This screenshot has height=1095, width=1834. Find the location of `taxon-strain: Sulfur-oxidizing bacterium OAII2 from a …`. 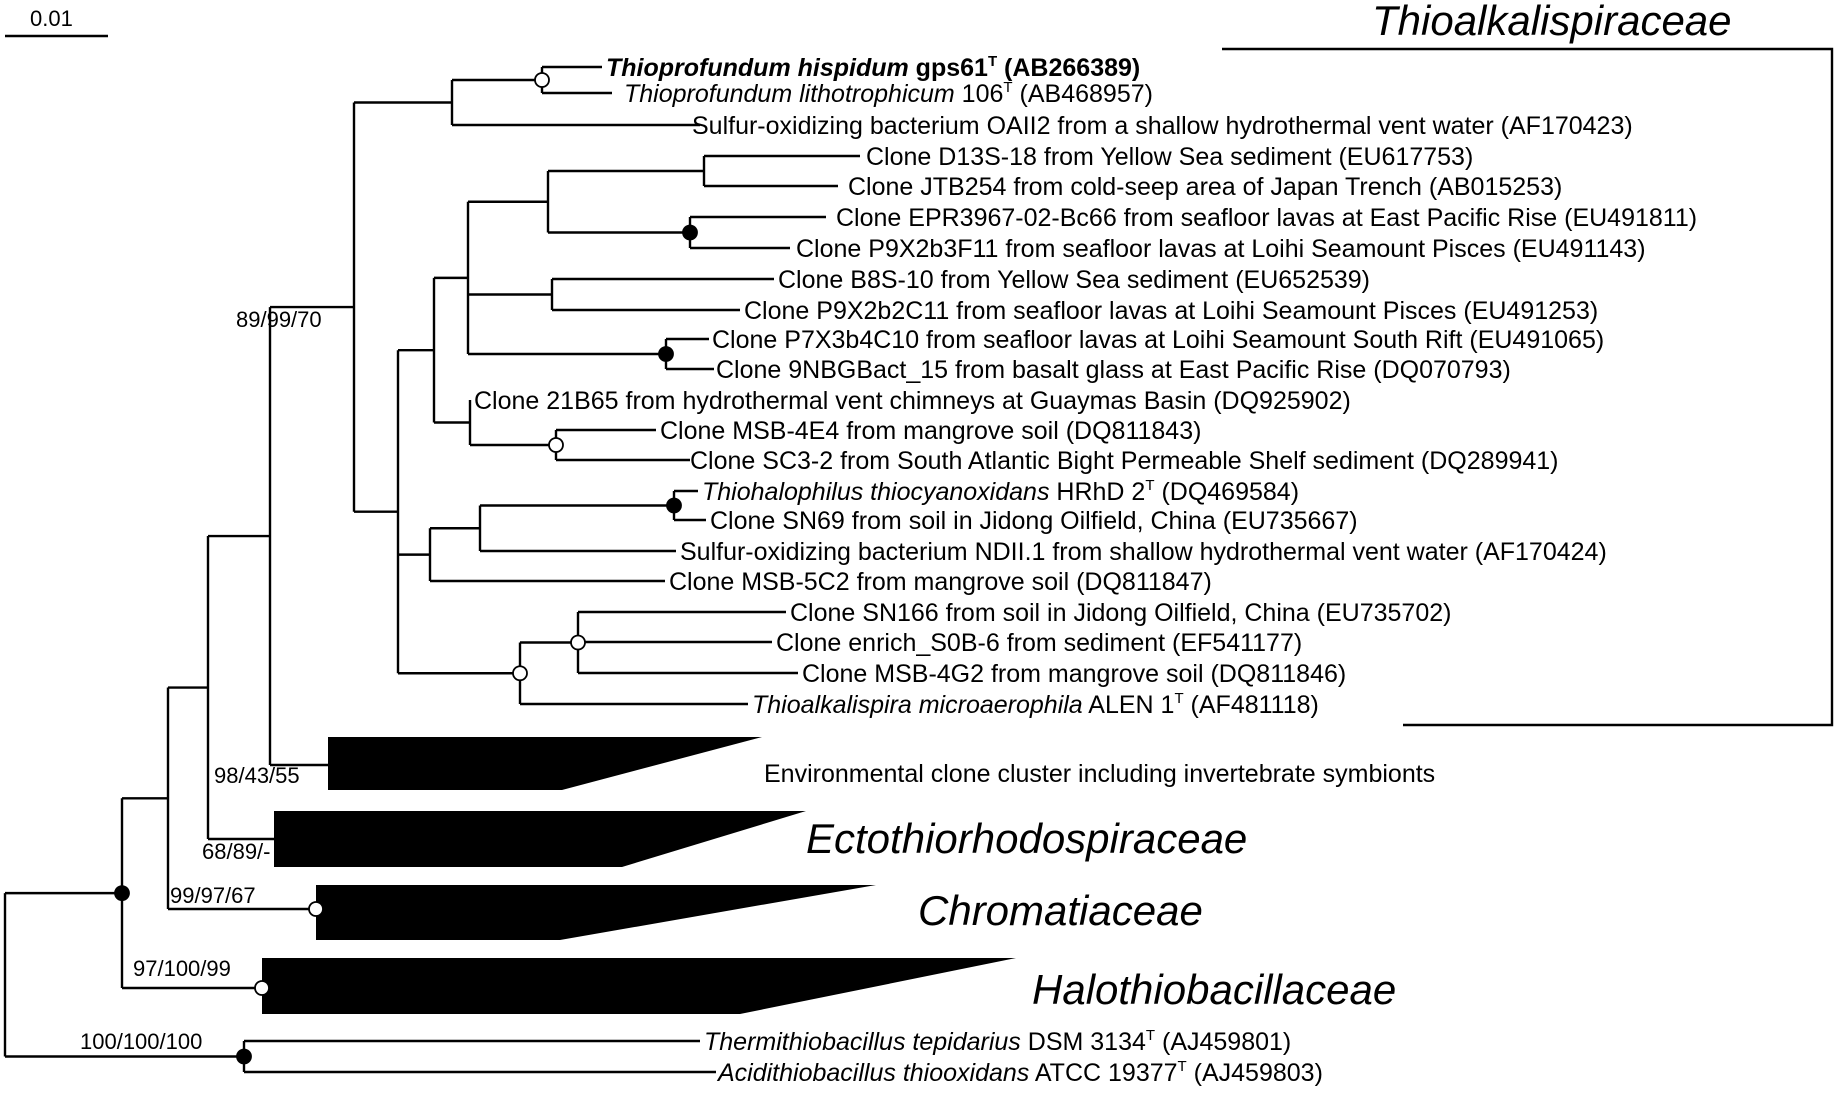

taxon-strain: Sulfur-oxidizing bacterium OAII2 from a … is located at coordinates (1162, 126).